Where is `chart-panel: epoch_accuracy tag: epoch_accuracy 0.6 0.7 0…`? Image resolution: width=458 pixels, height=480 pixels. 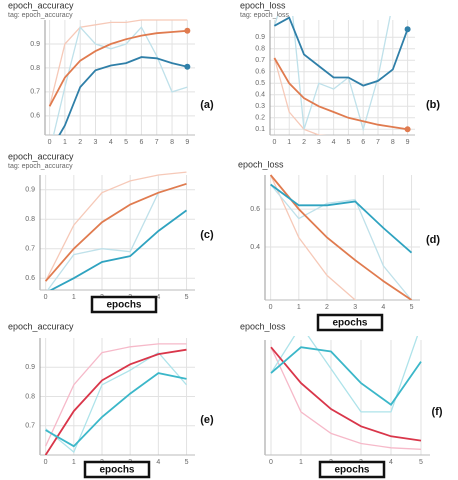
chart-panel: epoch_accuracy tag: epoch_accuracy 0.6 0.7 0… is located at coordinates (111, 73).